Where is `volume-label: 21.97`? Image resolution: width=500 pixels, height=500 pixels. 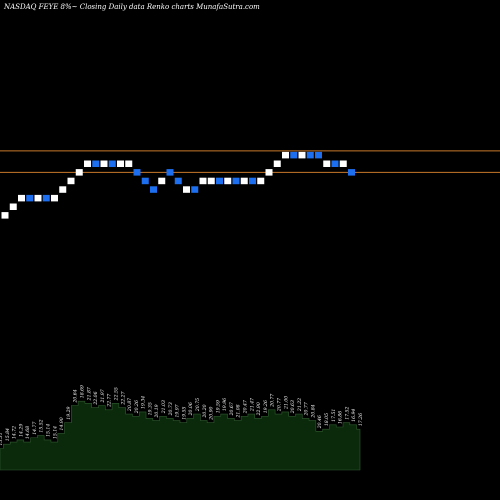
volume-label: 21.97 is located at coordinates (103, 396).